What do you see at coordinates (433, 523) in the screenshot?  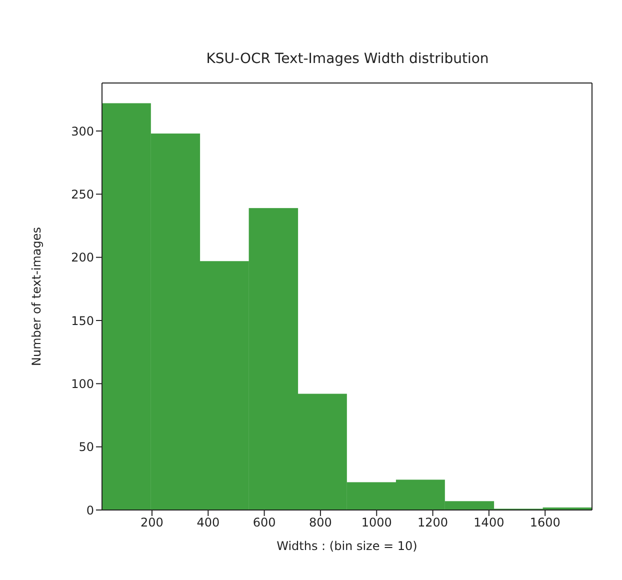 I see `x-tick-label: 1200` at bounding box center [433, 523].